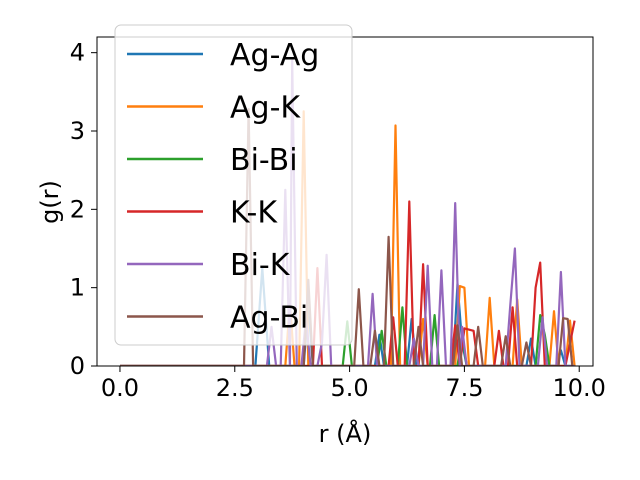 The width and height of the screenshot is (640, 480). I want to click on y-tick-label: 0, so click(77, 366).